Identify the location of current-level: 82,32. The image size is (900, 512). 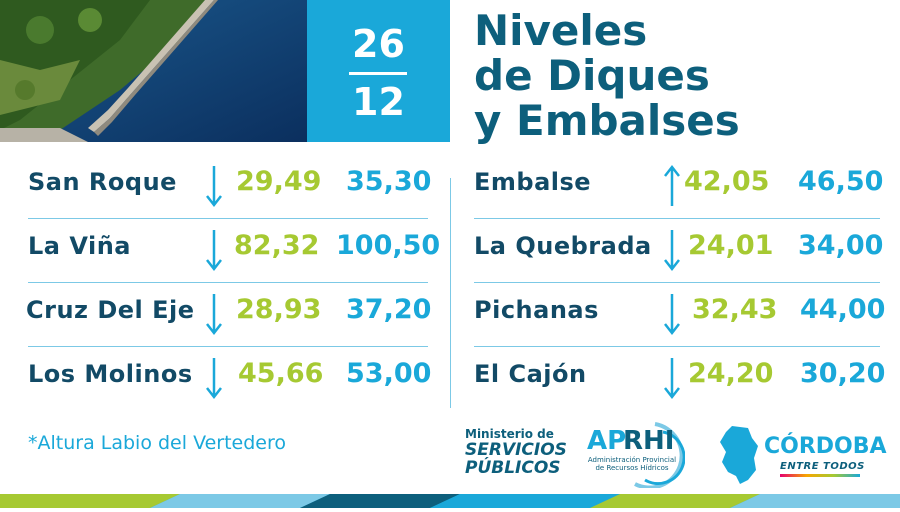
(277, 245).